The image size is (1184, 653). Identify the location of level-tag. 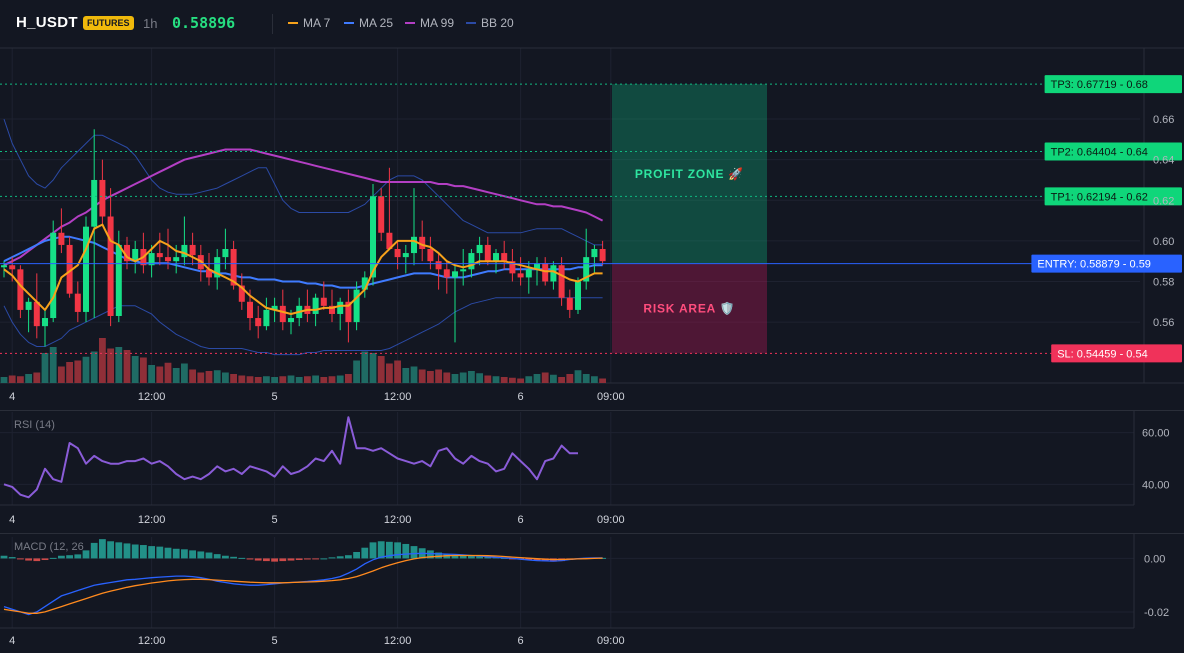
(1106, 263).